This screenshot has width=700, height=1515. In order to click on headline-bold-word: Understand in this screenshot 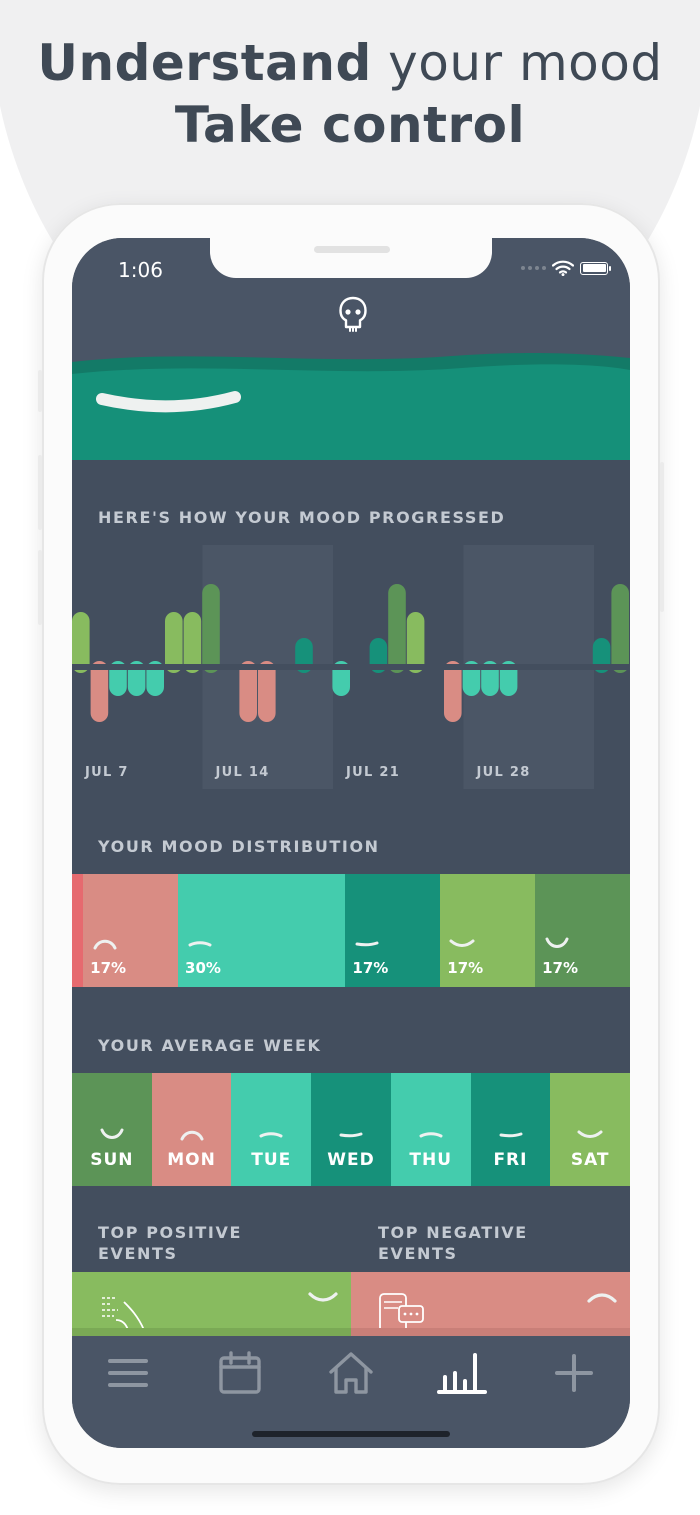, I will do `click(204, 63)`.